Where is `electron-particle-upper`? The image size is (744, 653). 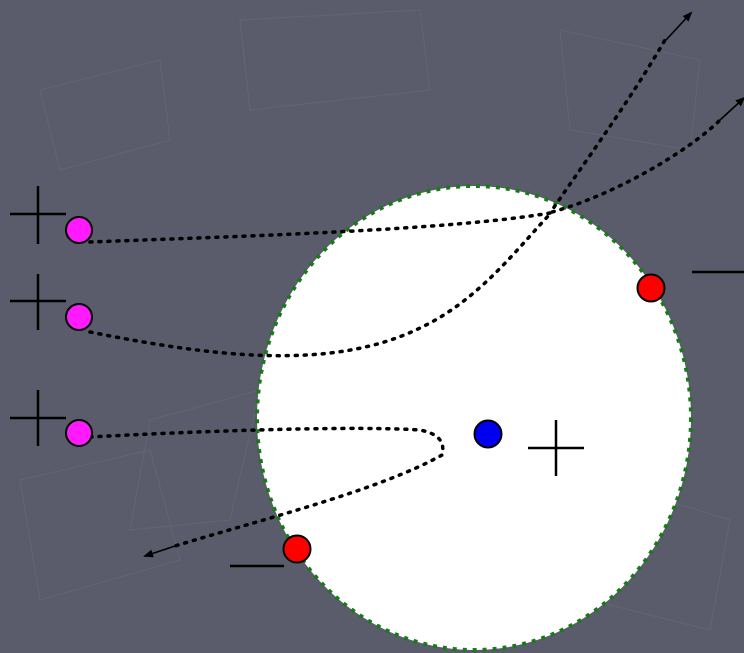
electron-particle-upper is located at coordinates (651, 288).